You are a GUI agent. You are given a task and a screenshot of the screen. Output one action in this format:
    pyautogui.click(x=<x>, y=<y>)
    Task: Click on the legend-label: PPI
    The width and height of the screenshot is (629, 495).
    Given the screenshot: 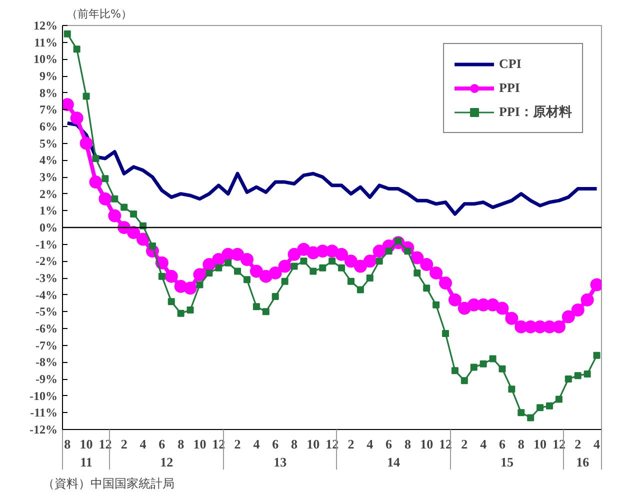 What is the action you would take?
    pyautogui.click(x=509, y=88)
    